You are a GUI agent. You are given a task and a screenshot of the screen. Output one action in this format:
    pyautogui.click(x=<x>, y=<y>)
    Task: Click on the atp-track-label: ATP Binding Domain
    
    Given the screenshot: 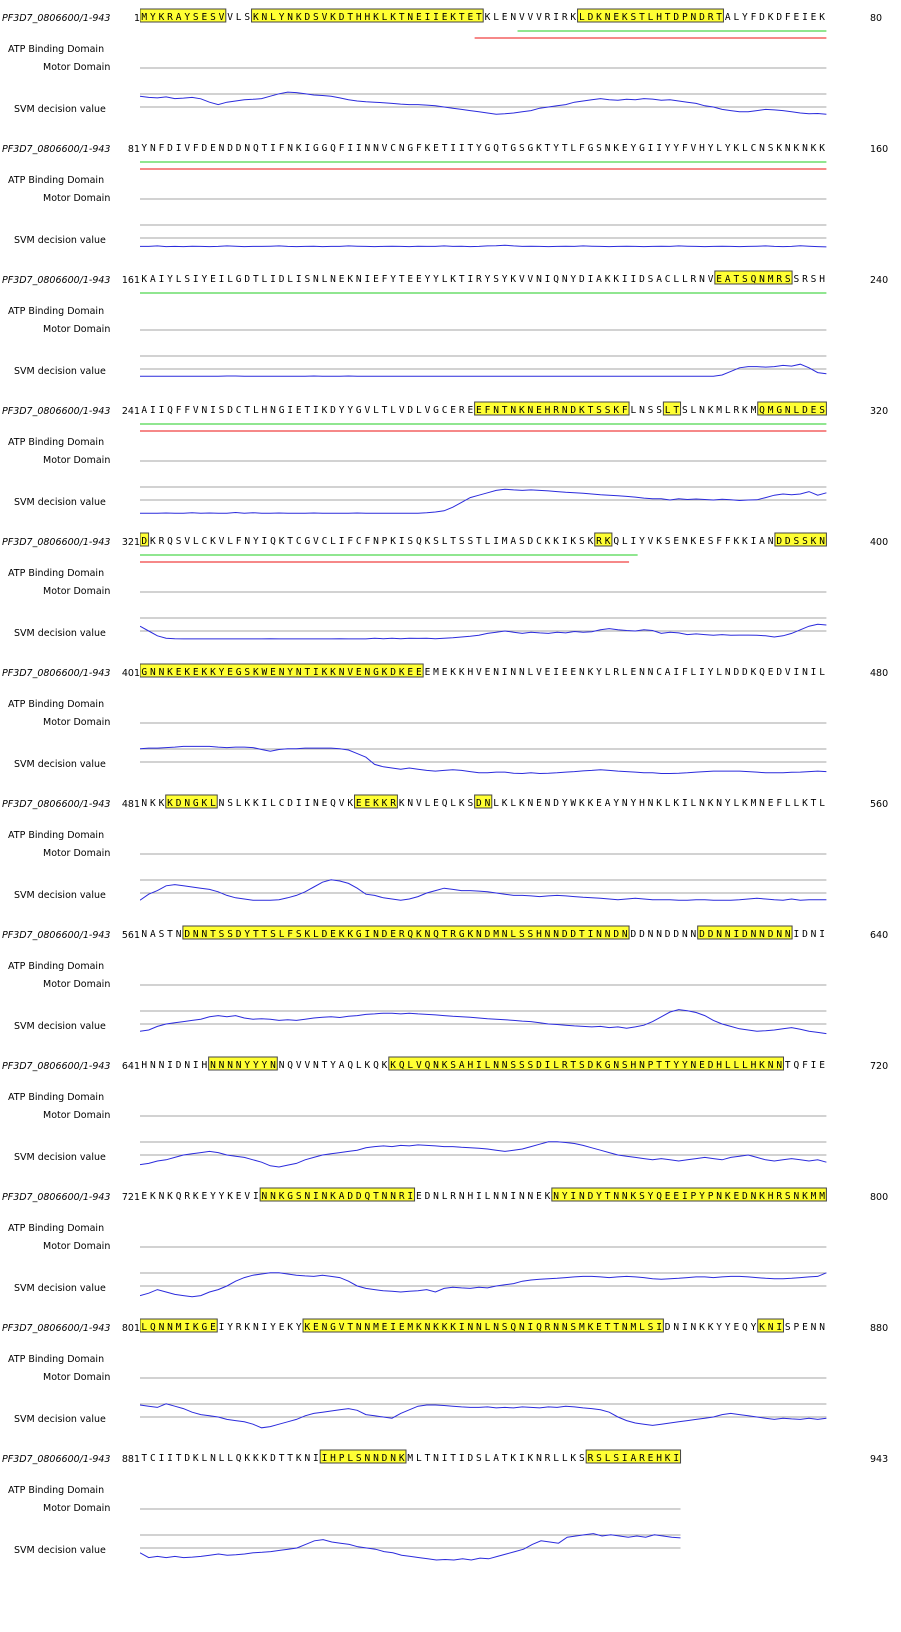 What is the action you would take?
    pyautogui.click(x=56, y=573)
    